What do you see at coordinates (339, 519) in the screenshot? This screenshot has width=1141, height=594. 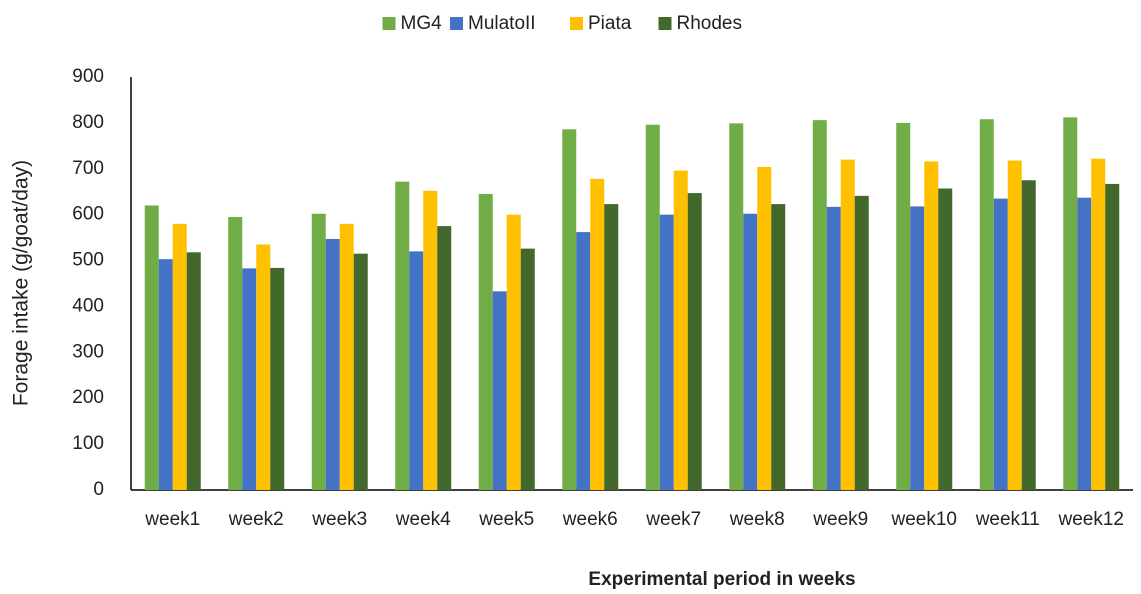 I see `x-tick-label: week3` at bounding box center [339, 519].